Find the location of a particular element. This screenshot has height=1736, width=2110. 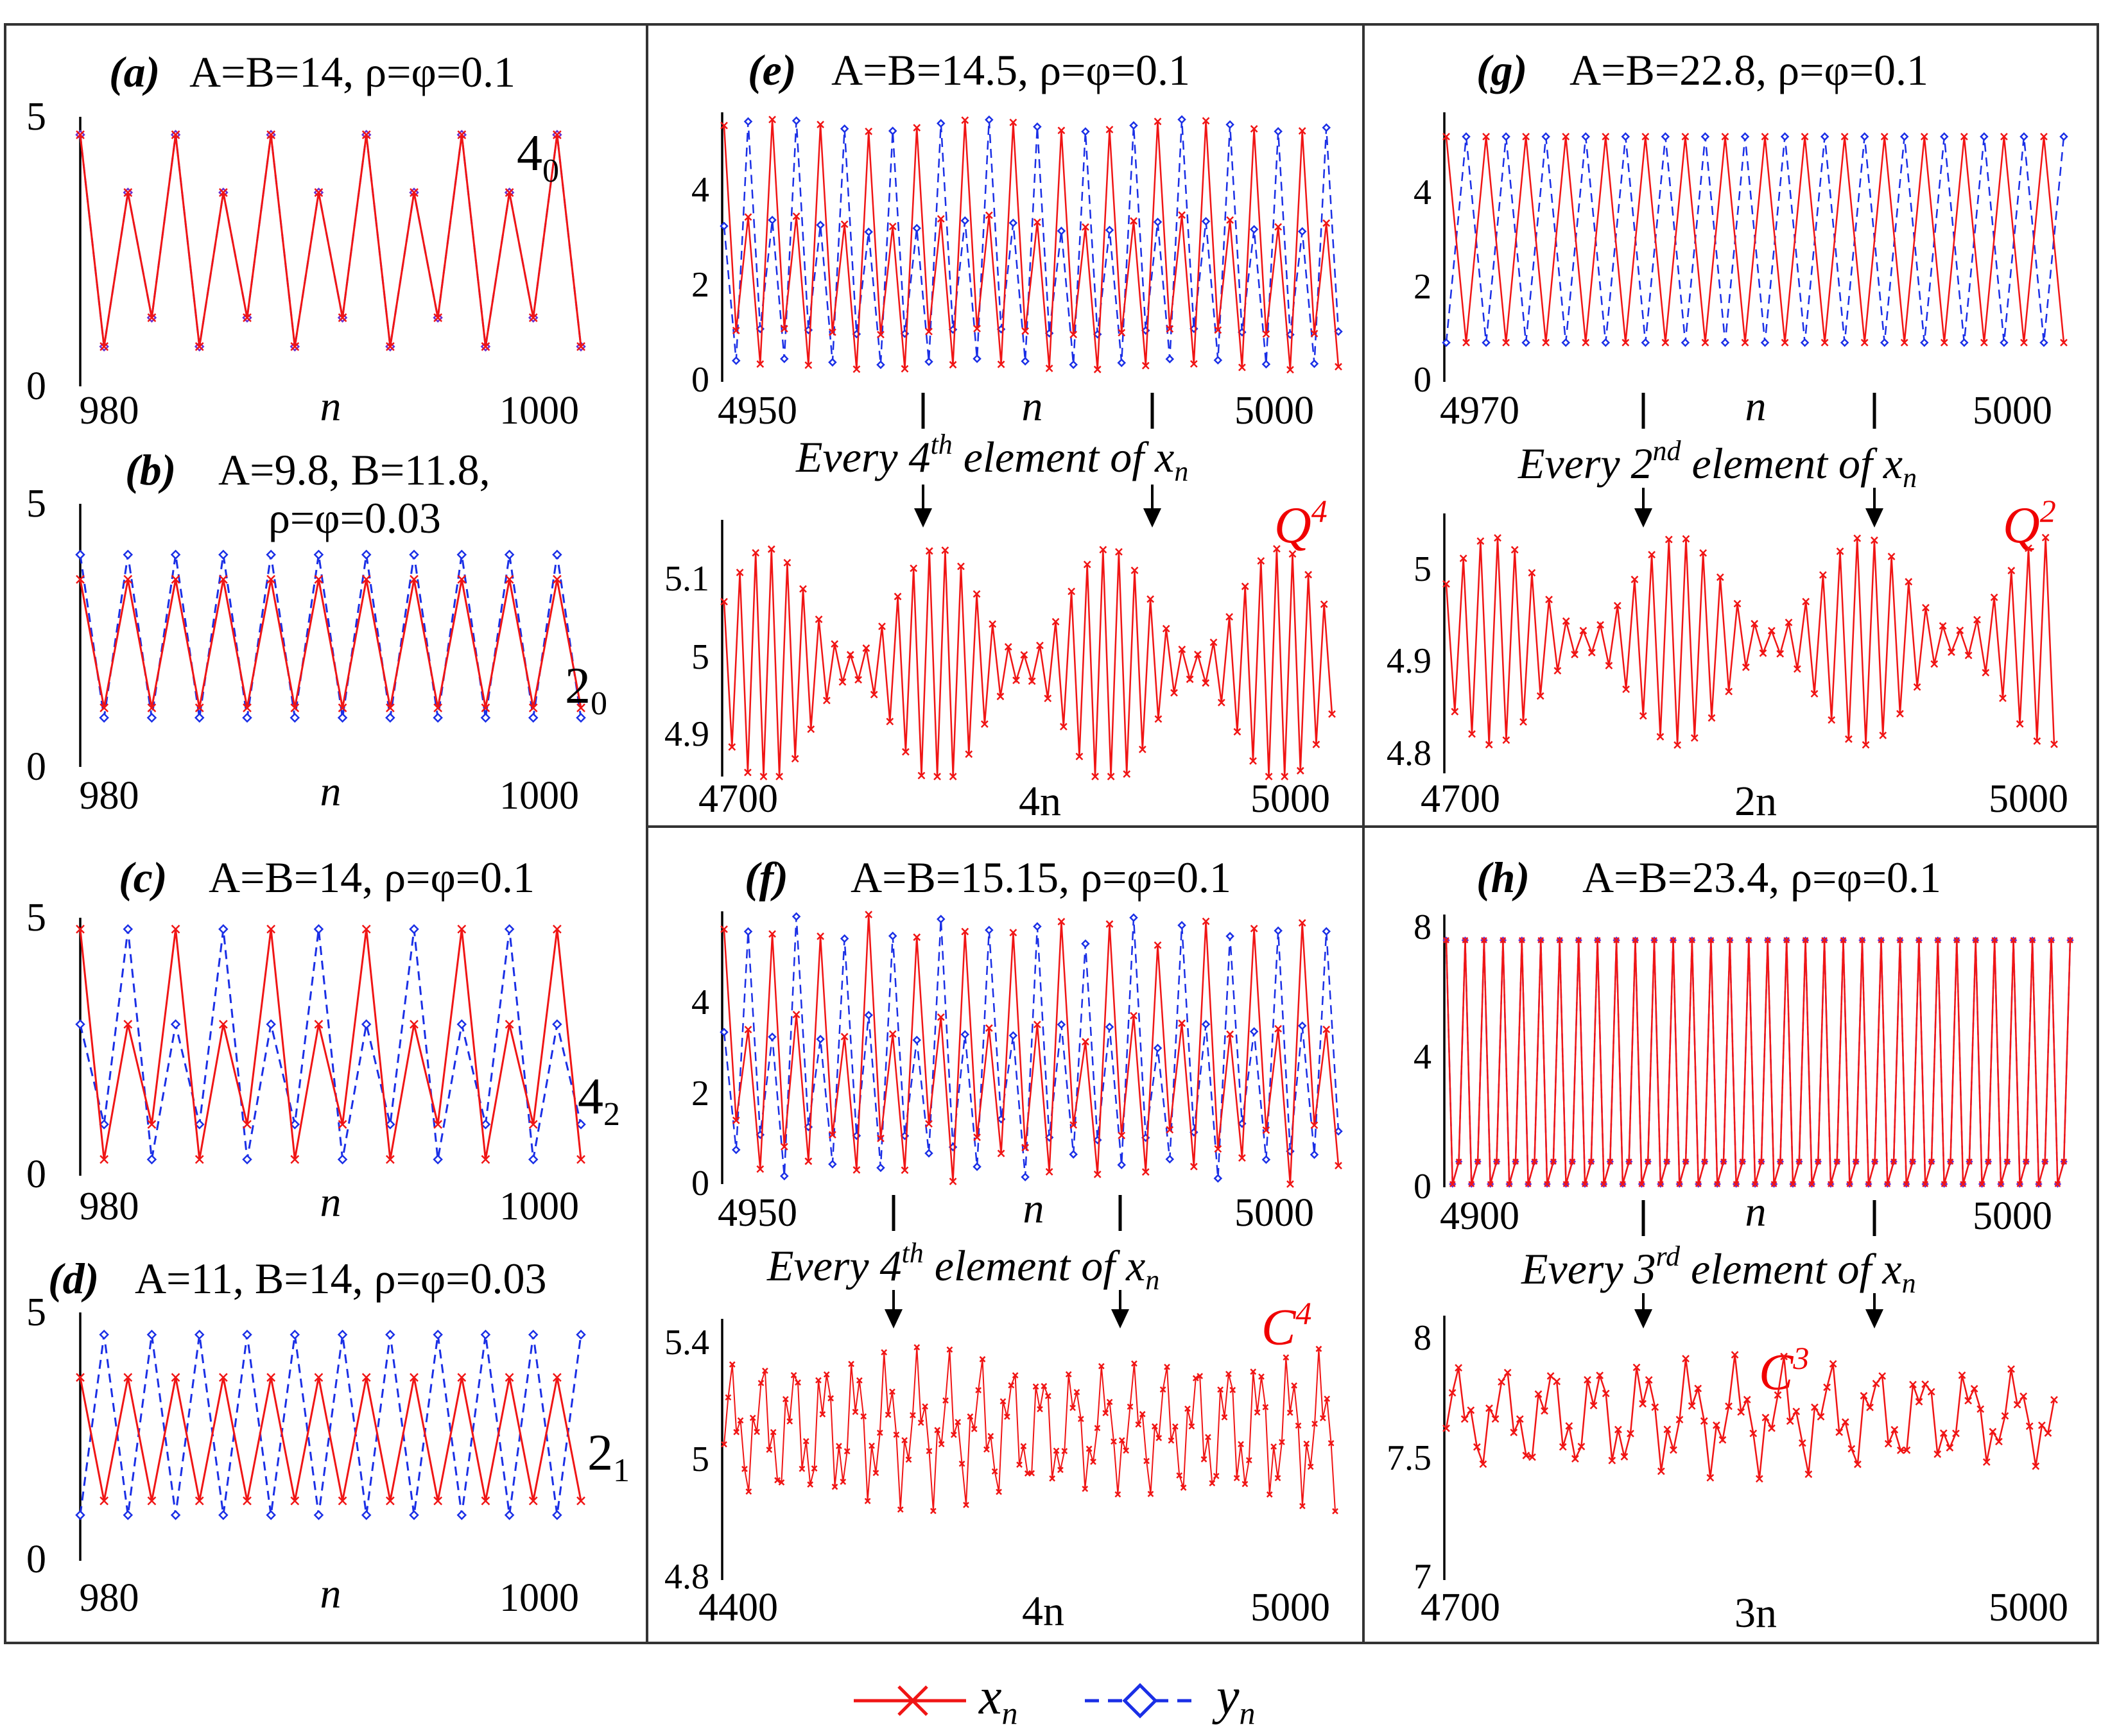

panel-f-bottom-ytick-1: 5 is located at coordinates (700, 1459).